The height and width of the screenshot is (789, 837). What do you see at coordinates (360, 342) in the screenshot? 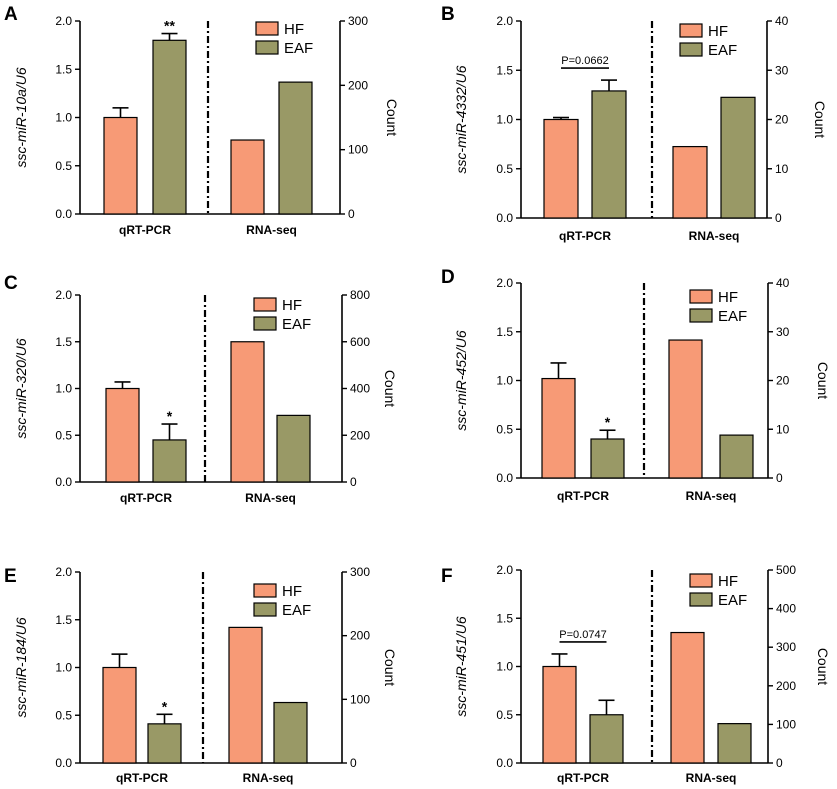
I see `right-tick-label: 600` at bounding box center [360, 342].